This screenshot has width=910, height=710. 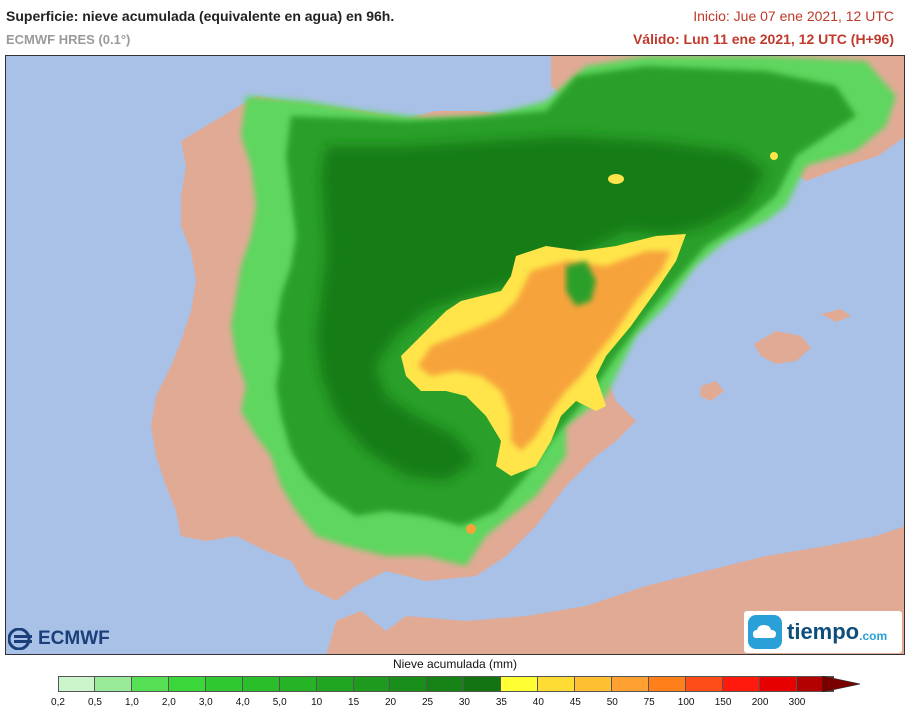 I want to click on tiempo-logo-text: tiempo, so click(x=823, y=631).